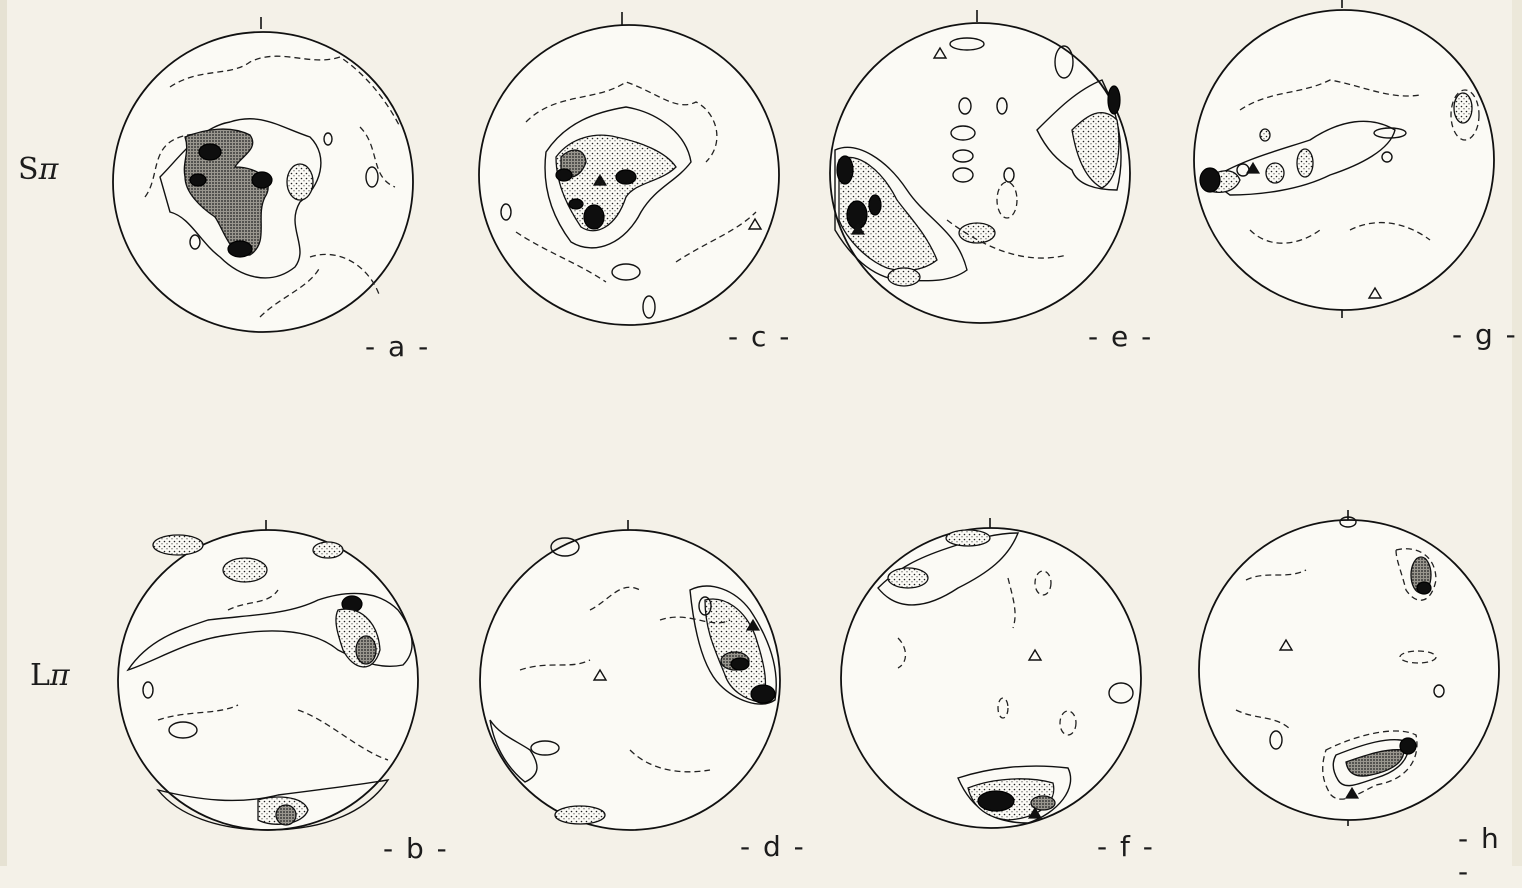 Image resolution: width=1522 pixels, height=888 pixels. I want to click on stereonet-d, so click(630, 675).